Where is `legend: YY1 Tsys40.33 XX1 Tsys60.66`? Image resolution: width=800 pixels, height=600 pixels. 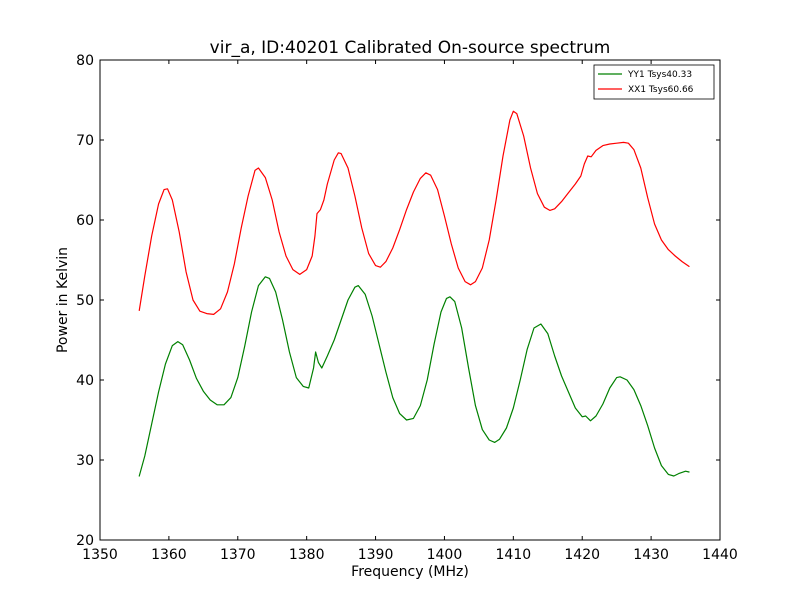 legend: YY1 Tsys40.33 XX1 Tsys60.66 is located at coordinates (654, 82).